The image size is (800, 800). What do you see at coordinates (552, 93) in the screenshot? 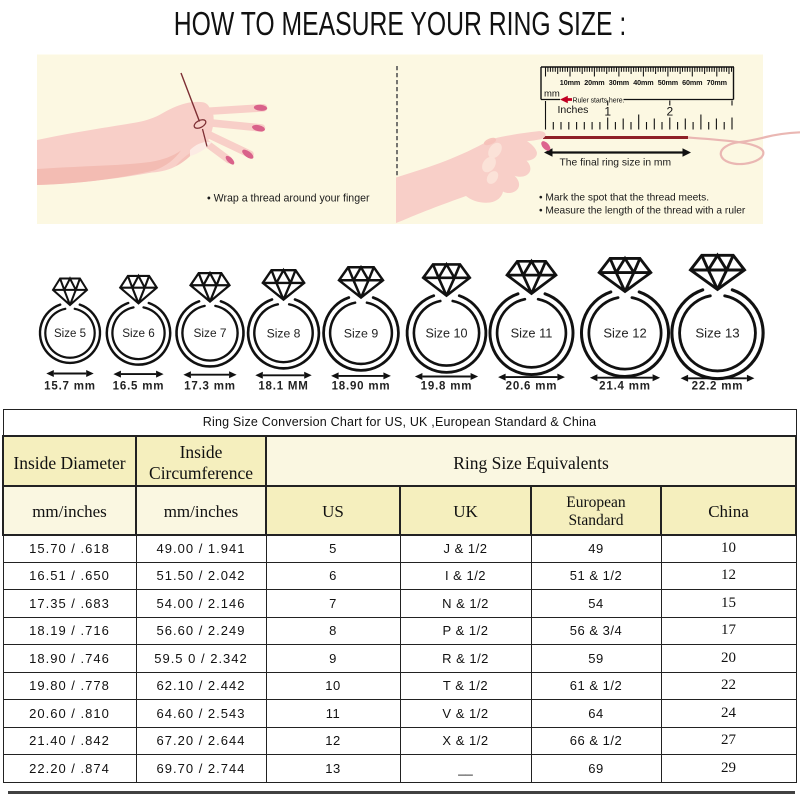
I see `svg-text: mm` at bounding box center [552, 93].